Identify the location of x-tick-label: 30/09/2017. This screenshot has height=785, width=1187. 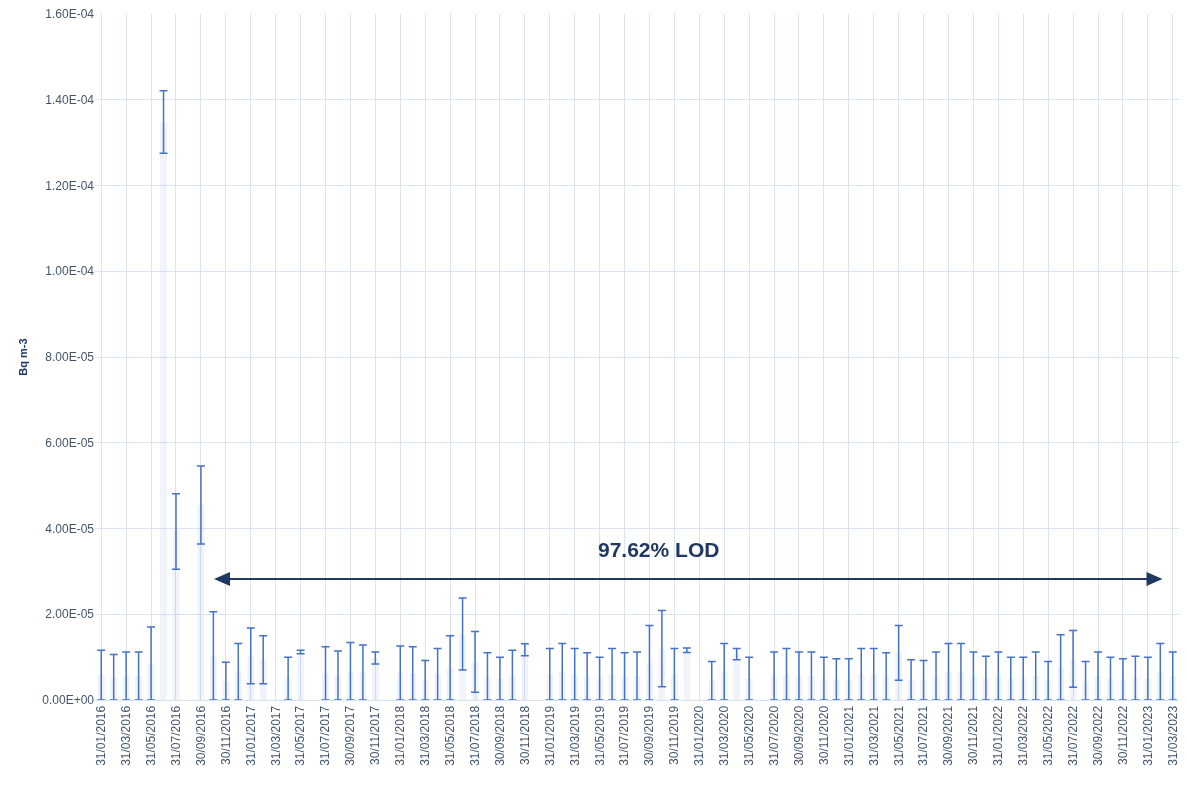
(350, 735).